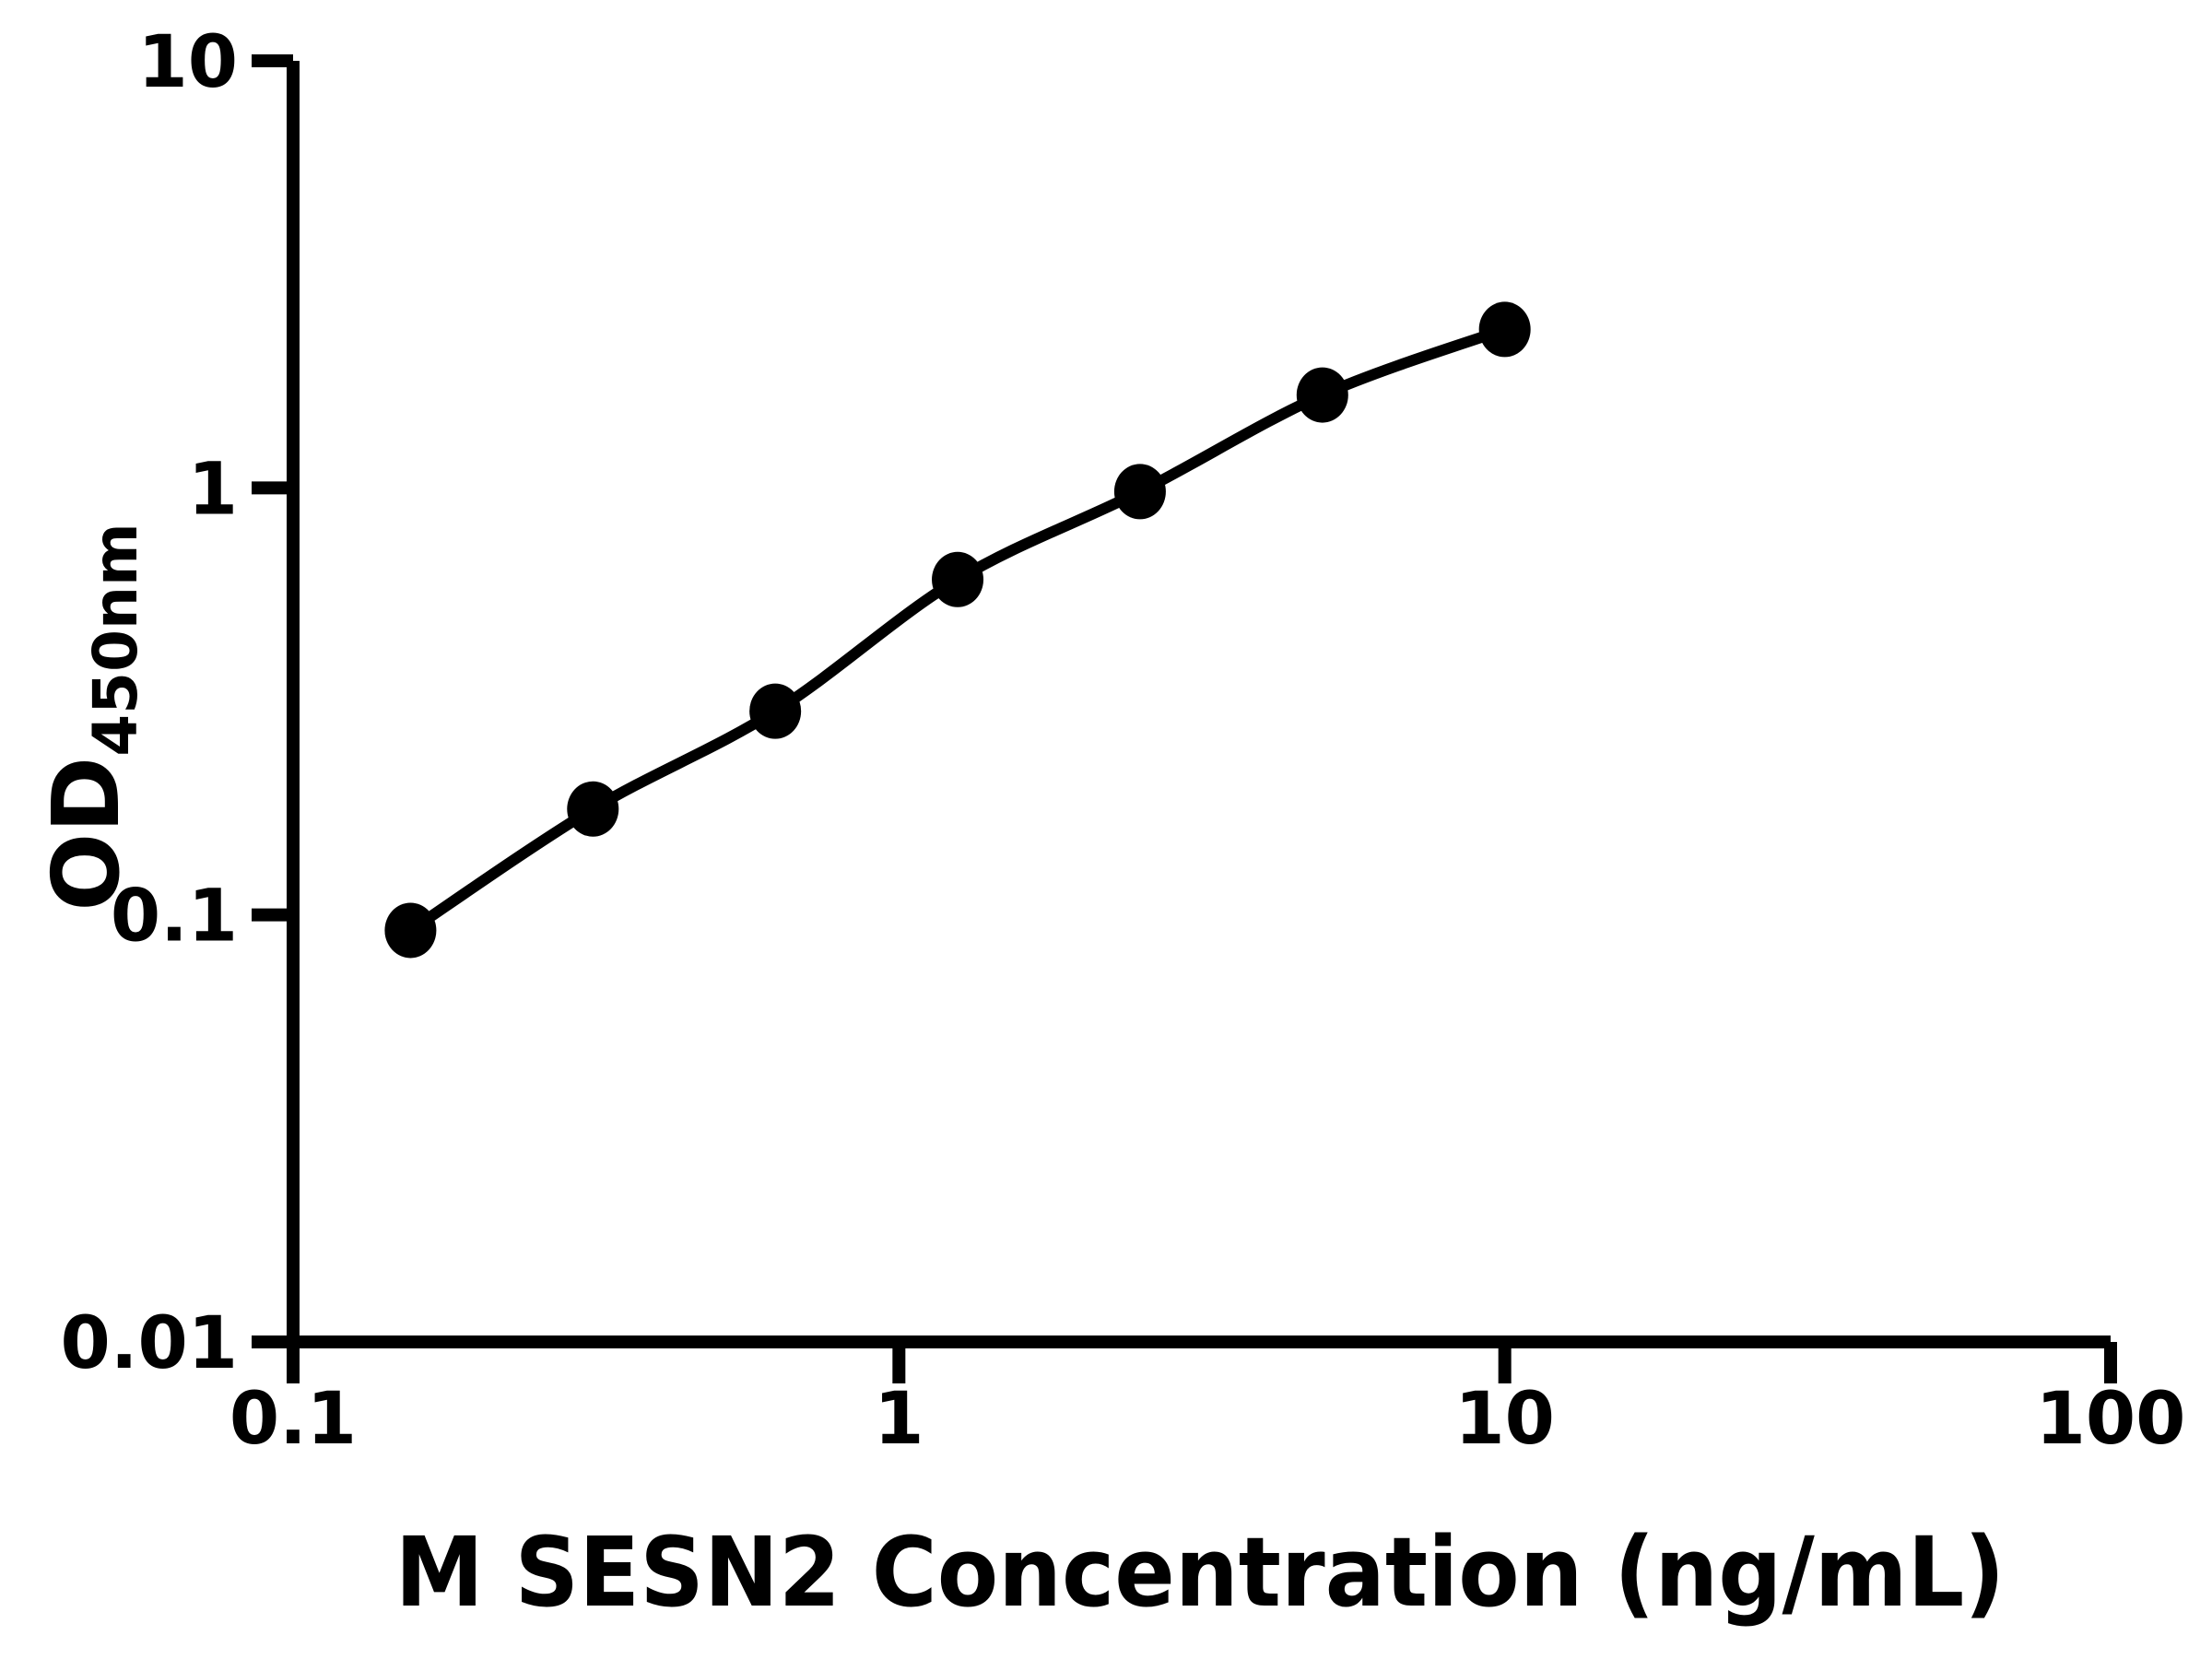 Image resolution: width=2212 pixels, height=1659 pixels. Describe the element at coordinates (1139, 492) in the screenshot. I see `data-point-2.5` at that location.